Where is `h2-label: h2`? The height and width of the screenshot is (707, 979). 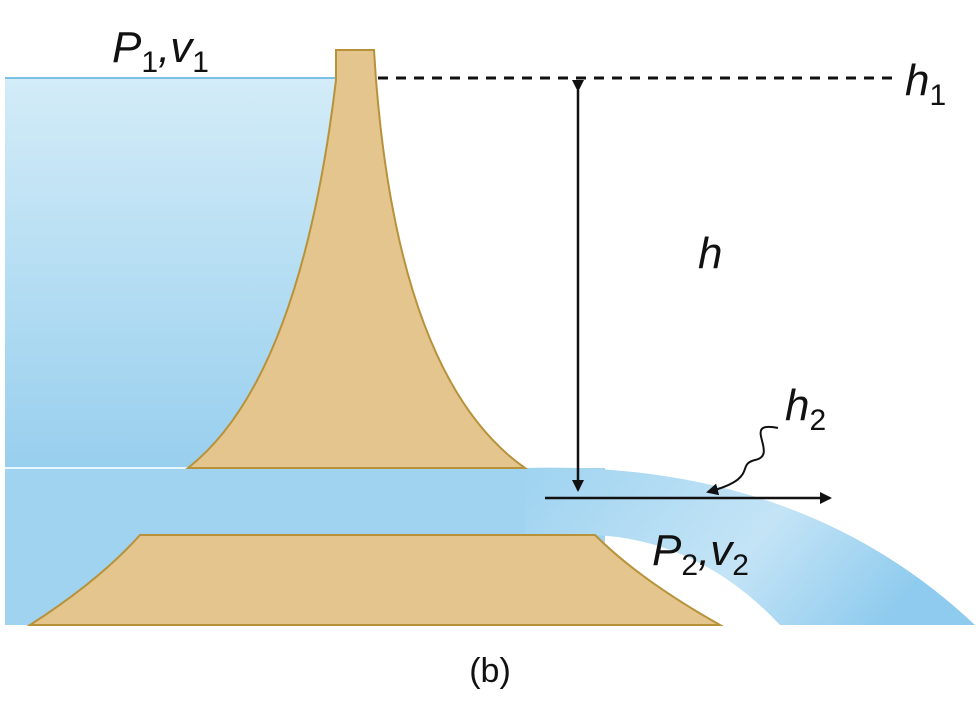
h2-label: h2 is located at coordinates (805, 409).